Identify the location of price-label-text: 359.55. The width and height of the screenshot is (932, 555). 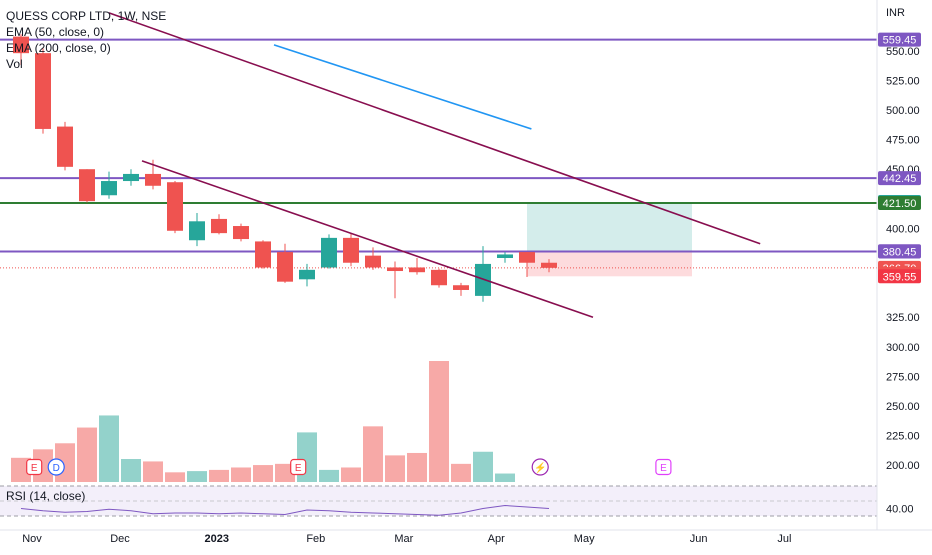
(900, 277).